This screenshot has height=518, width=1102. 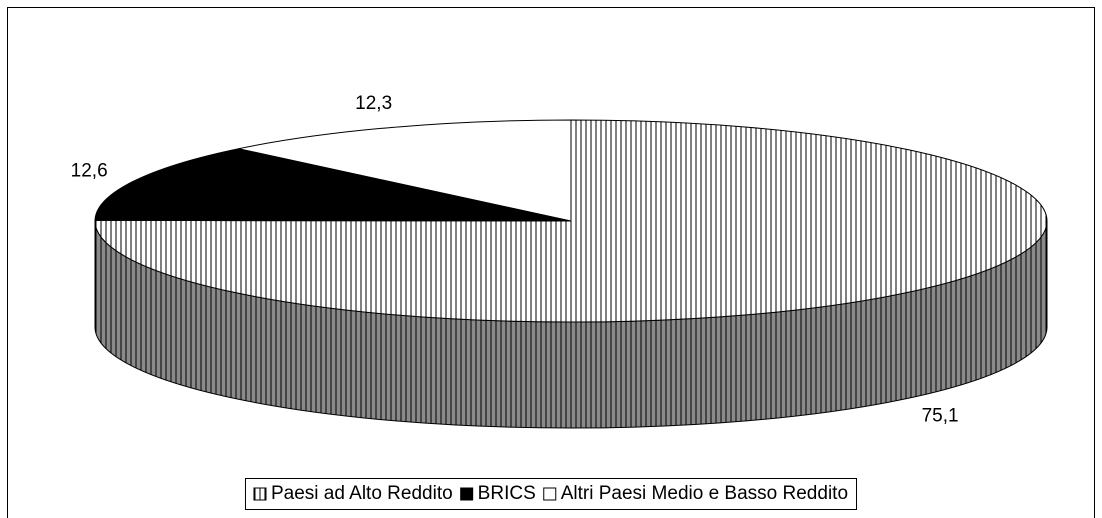 What do you see at coordinates (507, 493) in the screenshot?
I see `legend-label: BRICS` at bounding box center [507, 493].